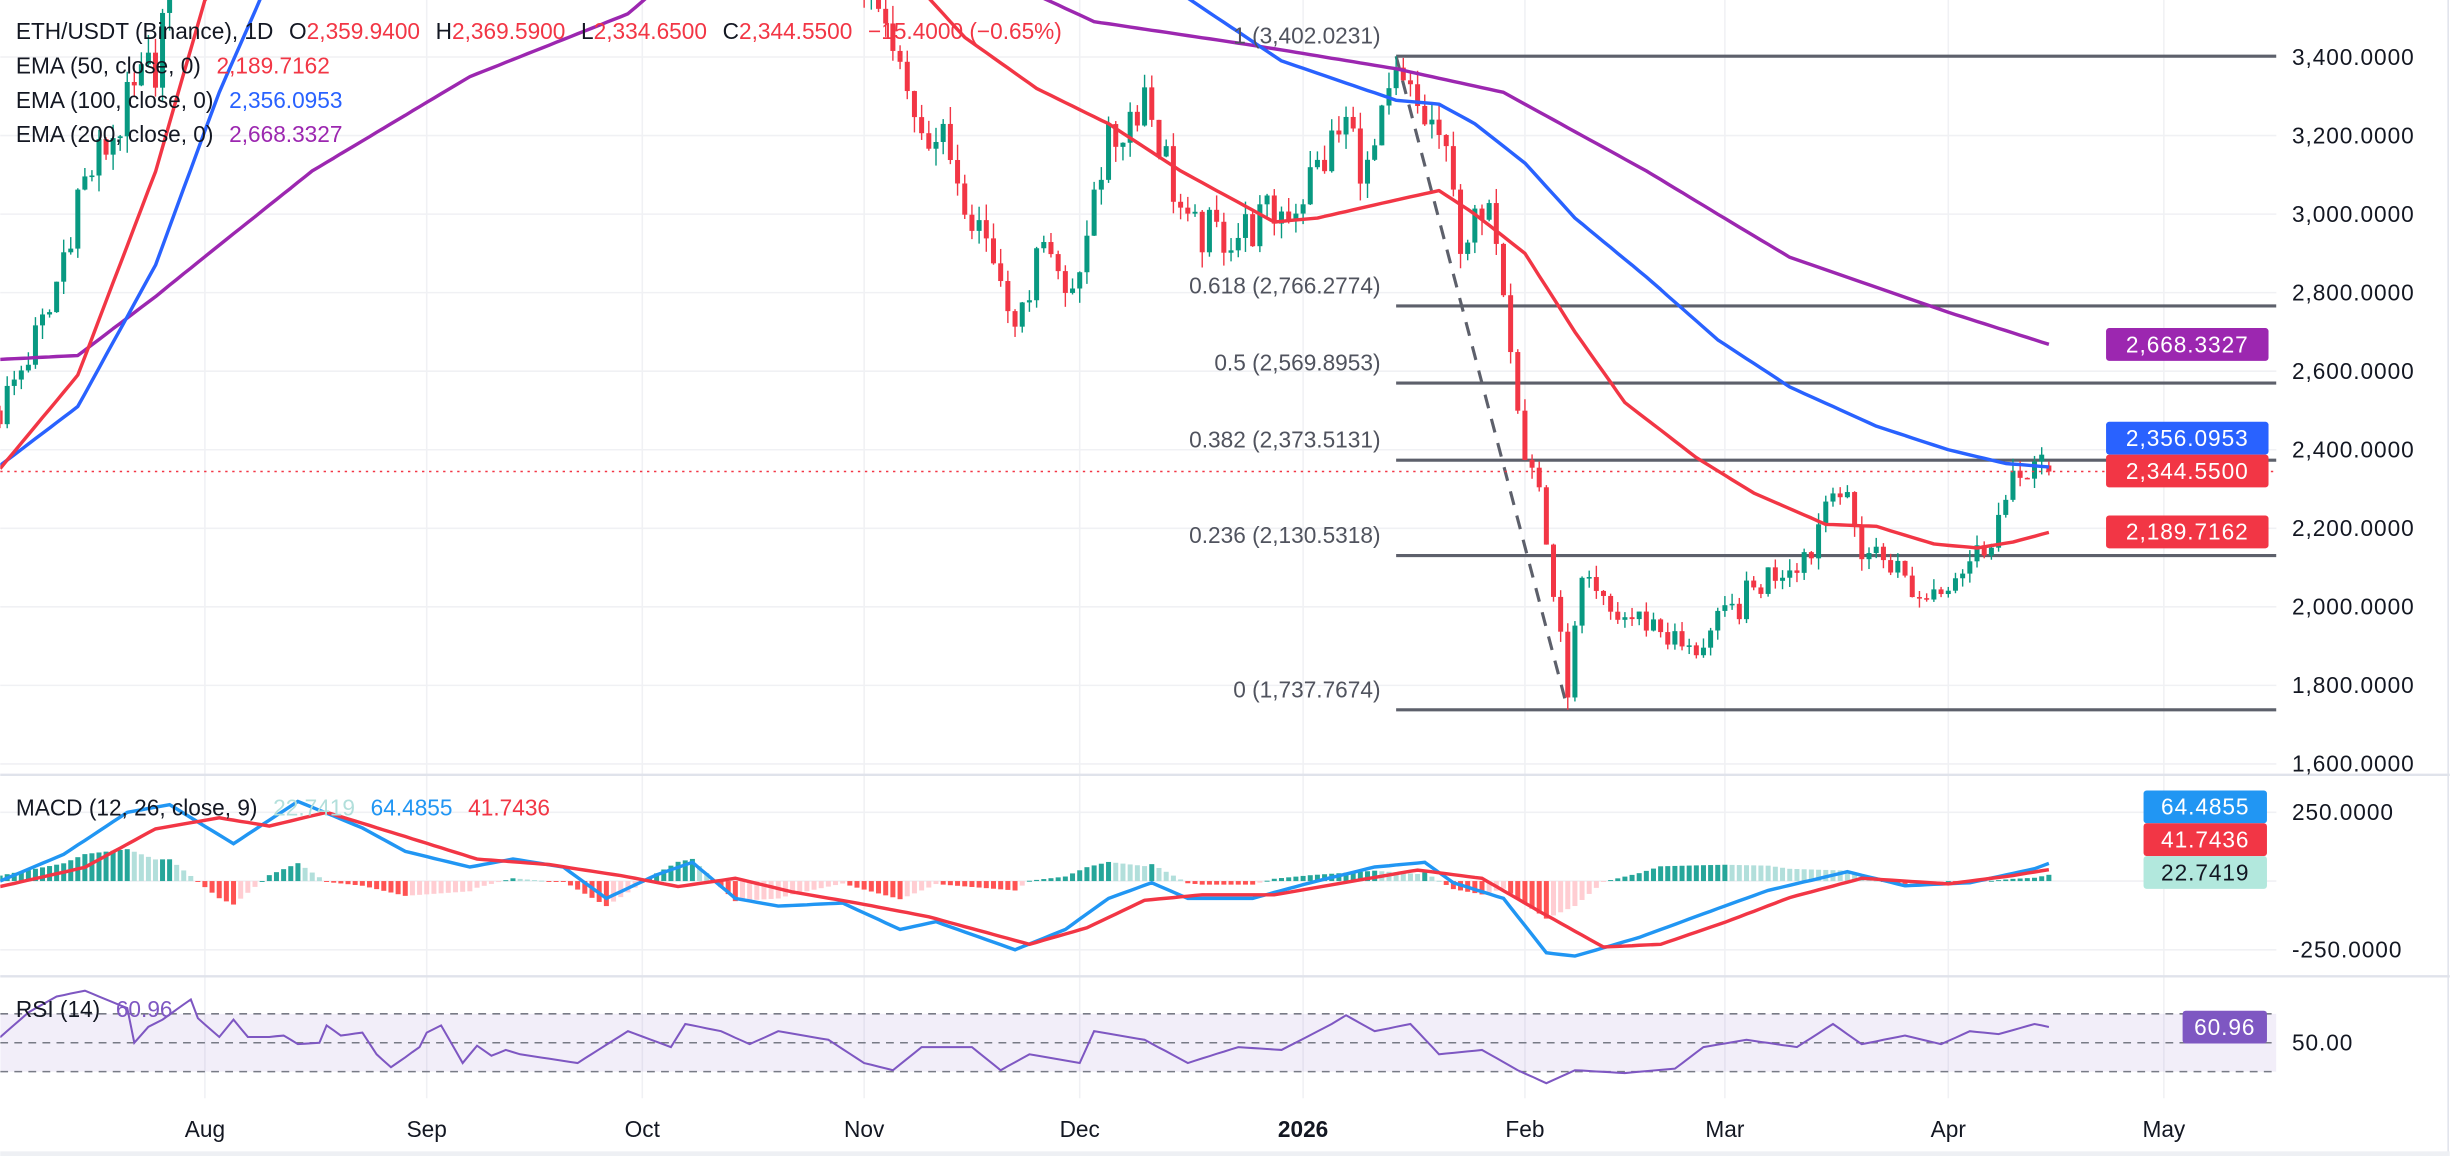 Image resolution: width=2450 pixels, height=1156 pixels. What do you see at coordinates (2322, 1043) in the screenshot?
I see `rsi-axis: 50.00` at bounding box center [2322, 1043].